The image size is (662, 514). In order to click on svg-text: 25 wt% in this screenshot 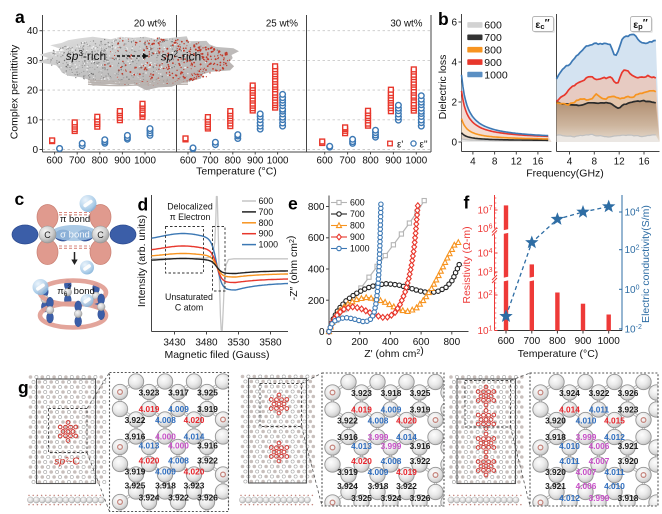, I will do `click(282, 24)`.